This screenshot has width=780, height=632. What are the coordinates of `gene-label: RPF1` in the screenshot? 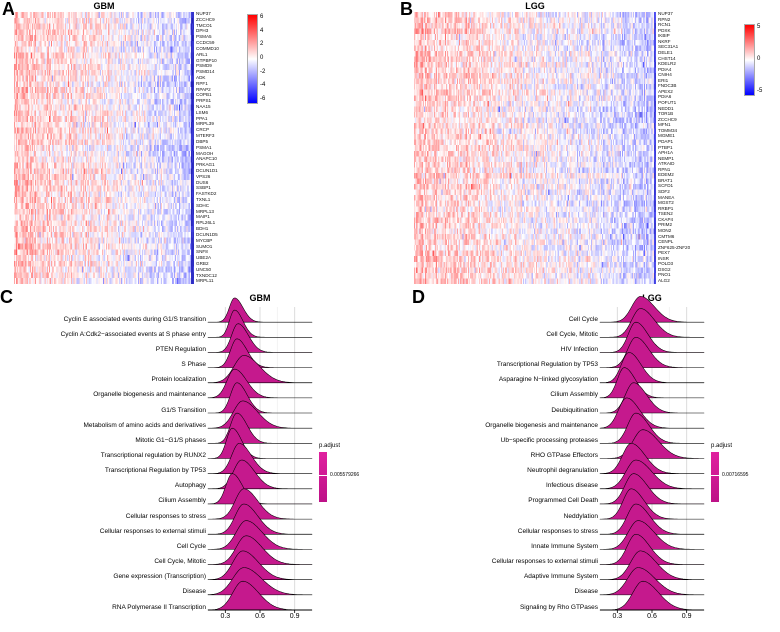 It's located at (202, 83).